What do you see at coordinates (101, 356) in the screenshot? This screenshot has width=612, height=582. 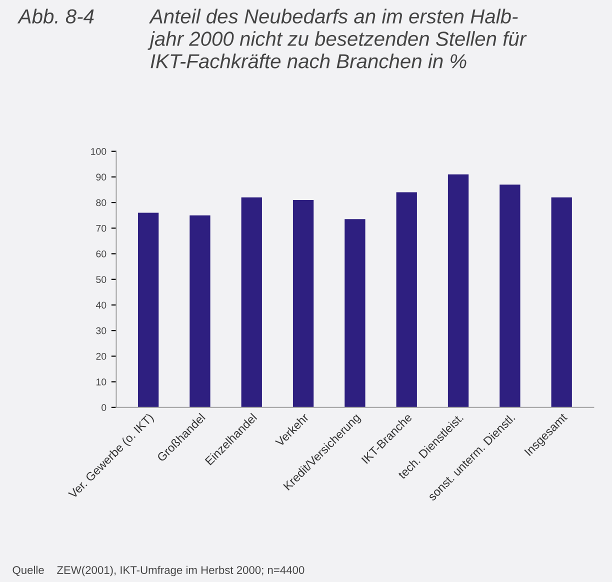 I see `y-tick-label: 20` at bounding box center [101, 356].